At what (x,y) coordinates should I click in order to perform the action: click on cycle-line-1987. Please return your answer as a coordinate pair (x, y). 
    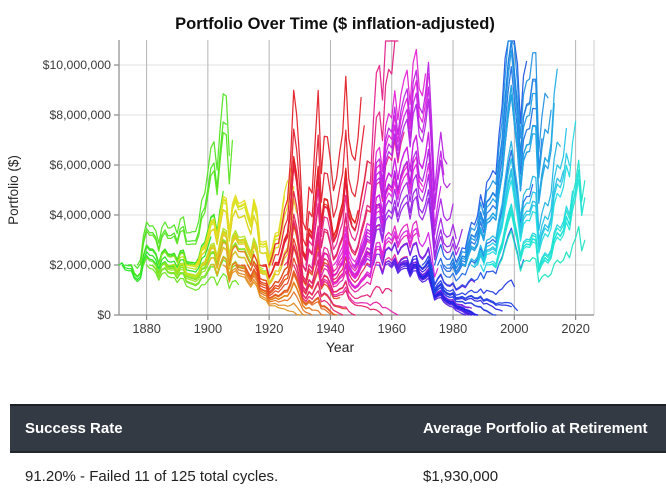
    Looking at the image, I should click on (520, 196).